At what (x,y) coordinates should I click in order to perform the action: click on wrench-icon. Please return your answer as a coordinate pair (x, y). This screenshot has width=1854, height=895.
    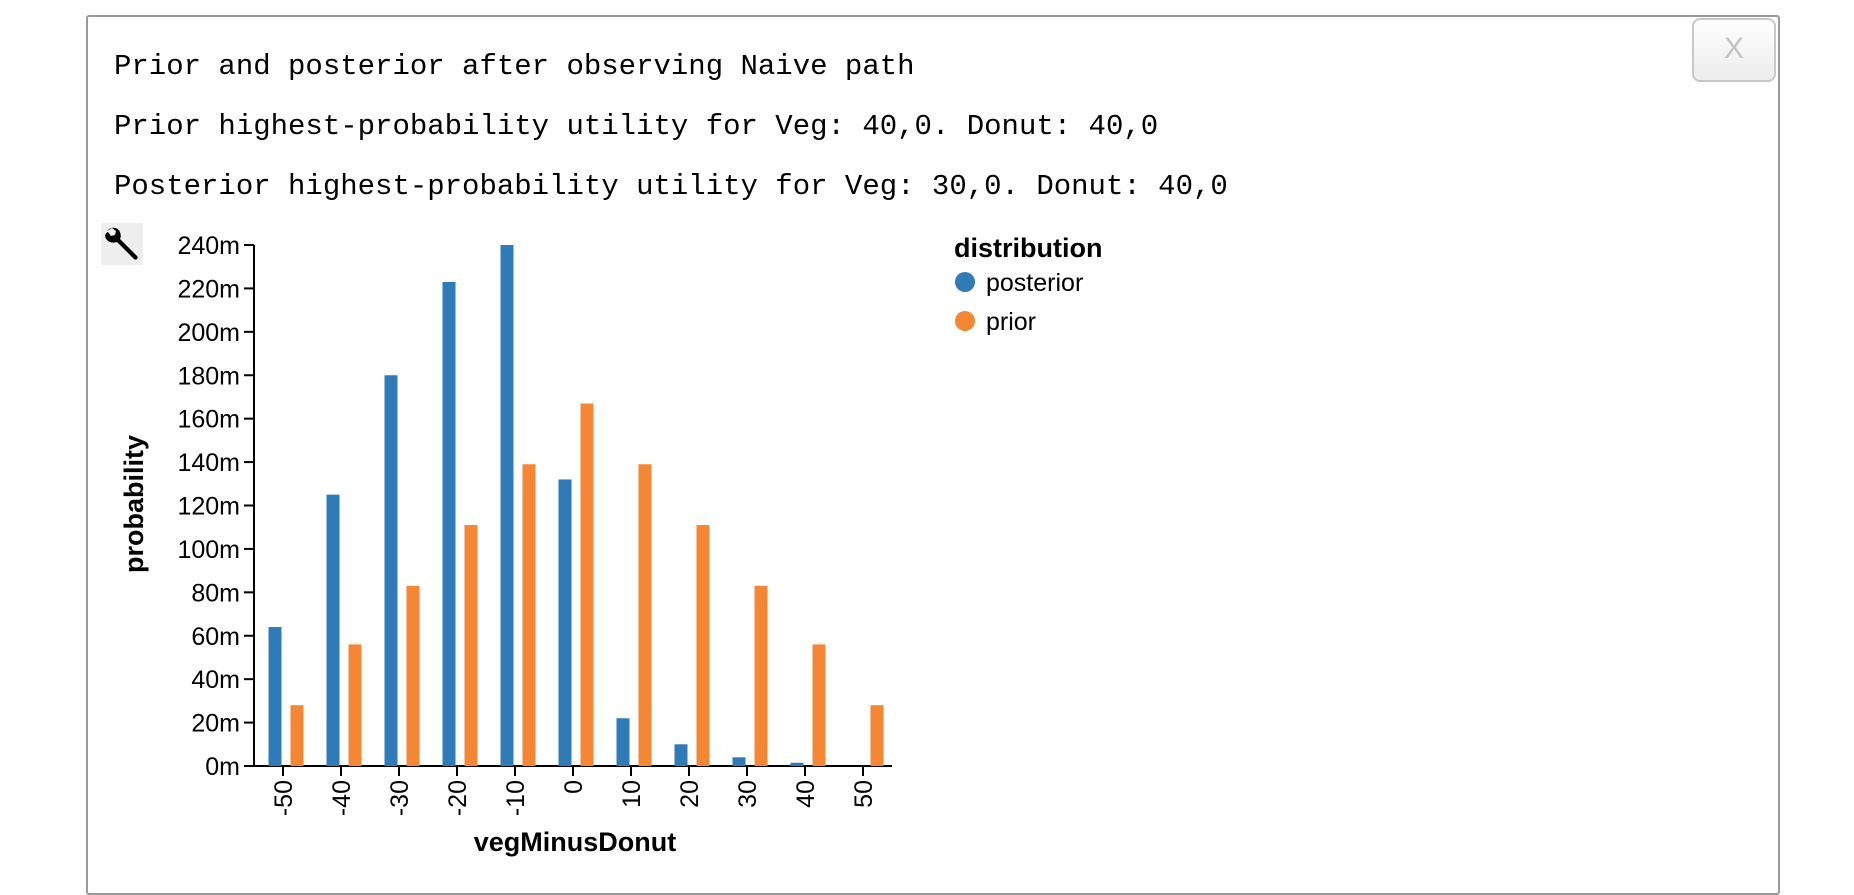
    Looking at the image, I should click on (121, 243).